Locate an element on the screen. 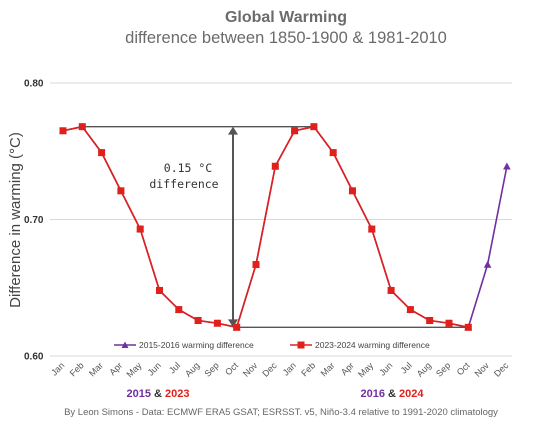  year-label-left: 2015 & 2023 is located at coordinates (158, 394).